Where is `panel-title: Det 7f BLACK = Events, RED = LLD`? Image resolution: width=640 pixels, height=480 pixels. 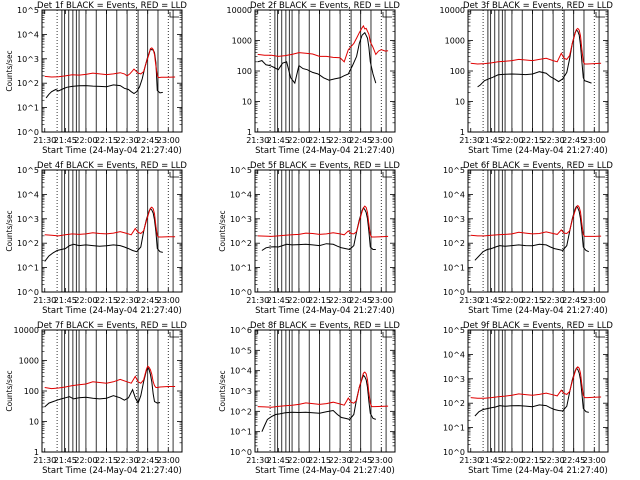 panel-title: Det 7f BLACK = Events, RED = LLD is located at coordinates (112, 326).